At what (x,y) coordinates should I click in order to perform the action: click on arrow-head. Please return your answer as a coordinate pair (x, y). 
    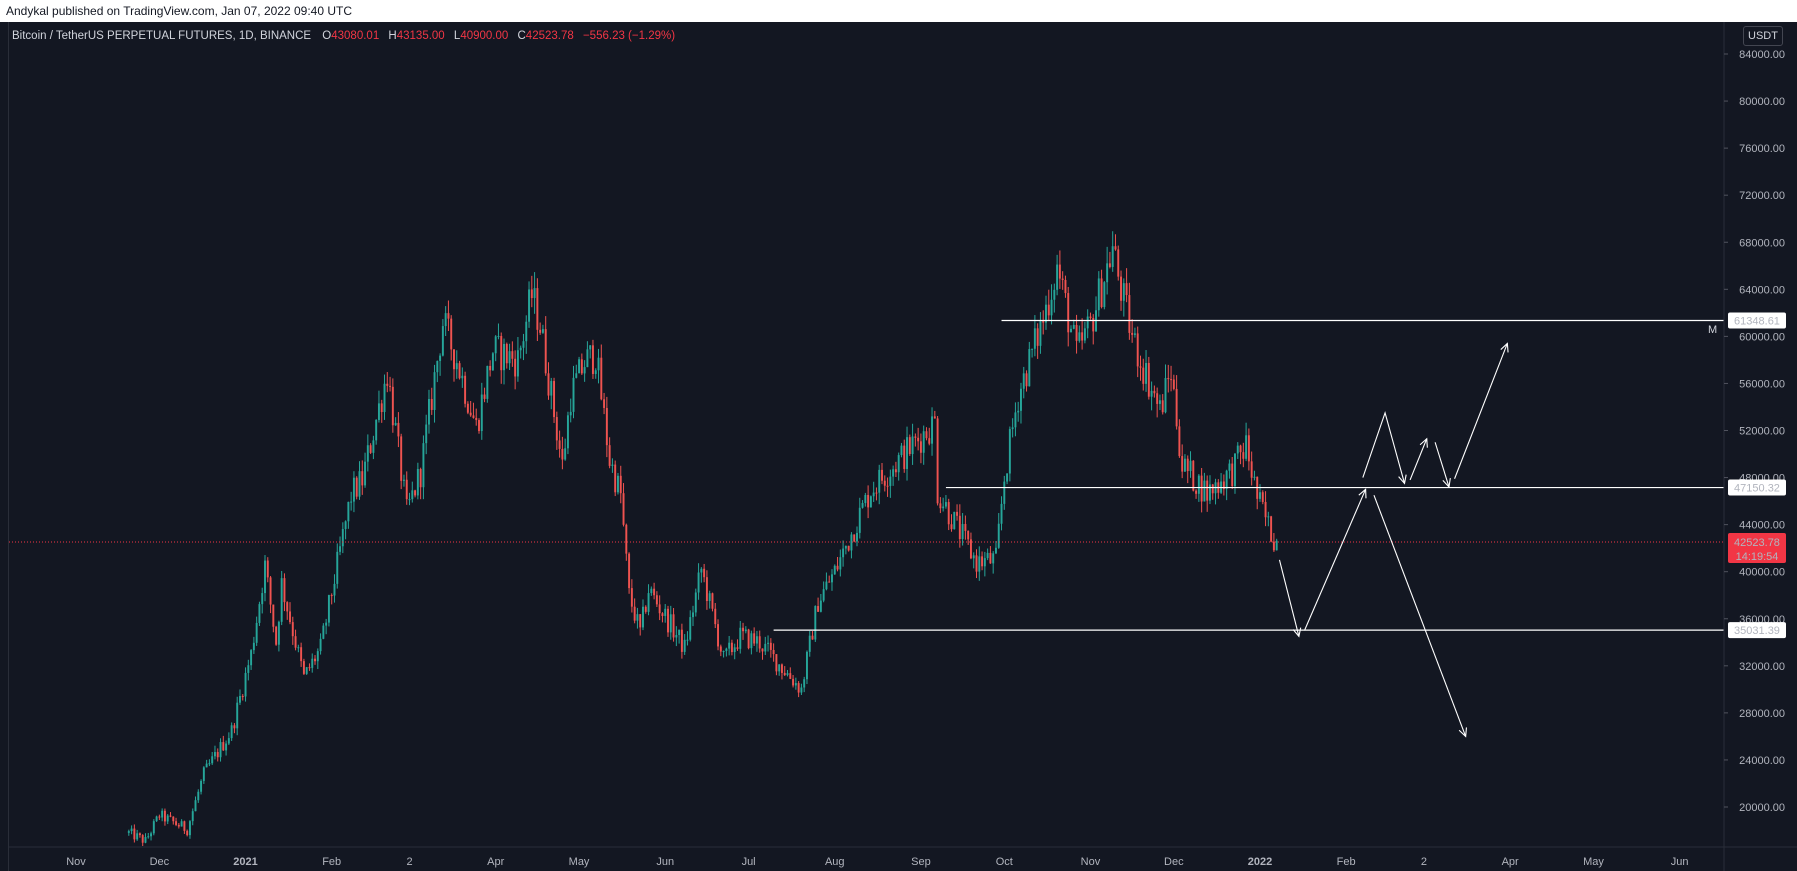
    Looking at the image, I should click on (1446, 483).